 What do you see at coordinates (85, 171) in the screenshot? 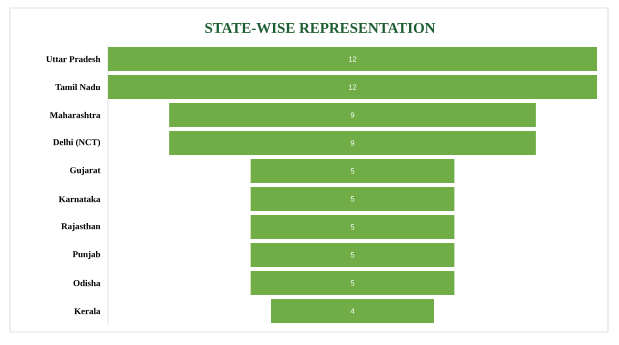
I see `category-label: Gujarat` at bounding box center [85, 171].